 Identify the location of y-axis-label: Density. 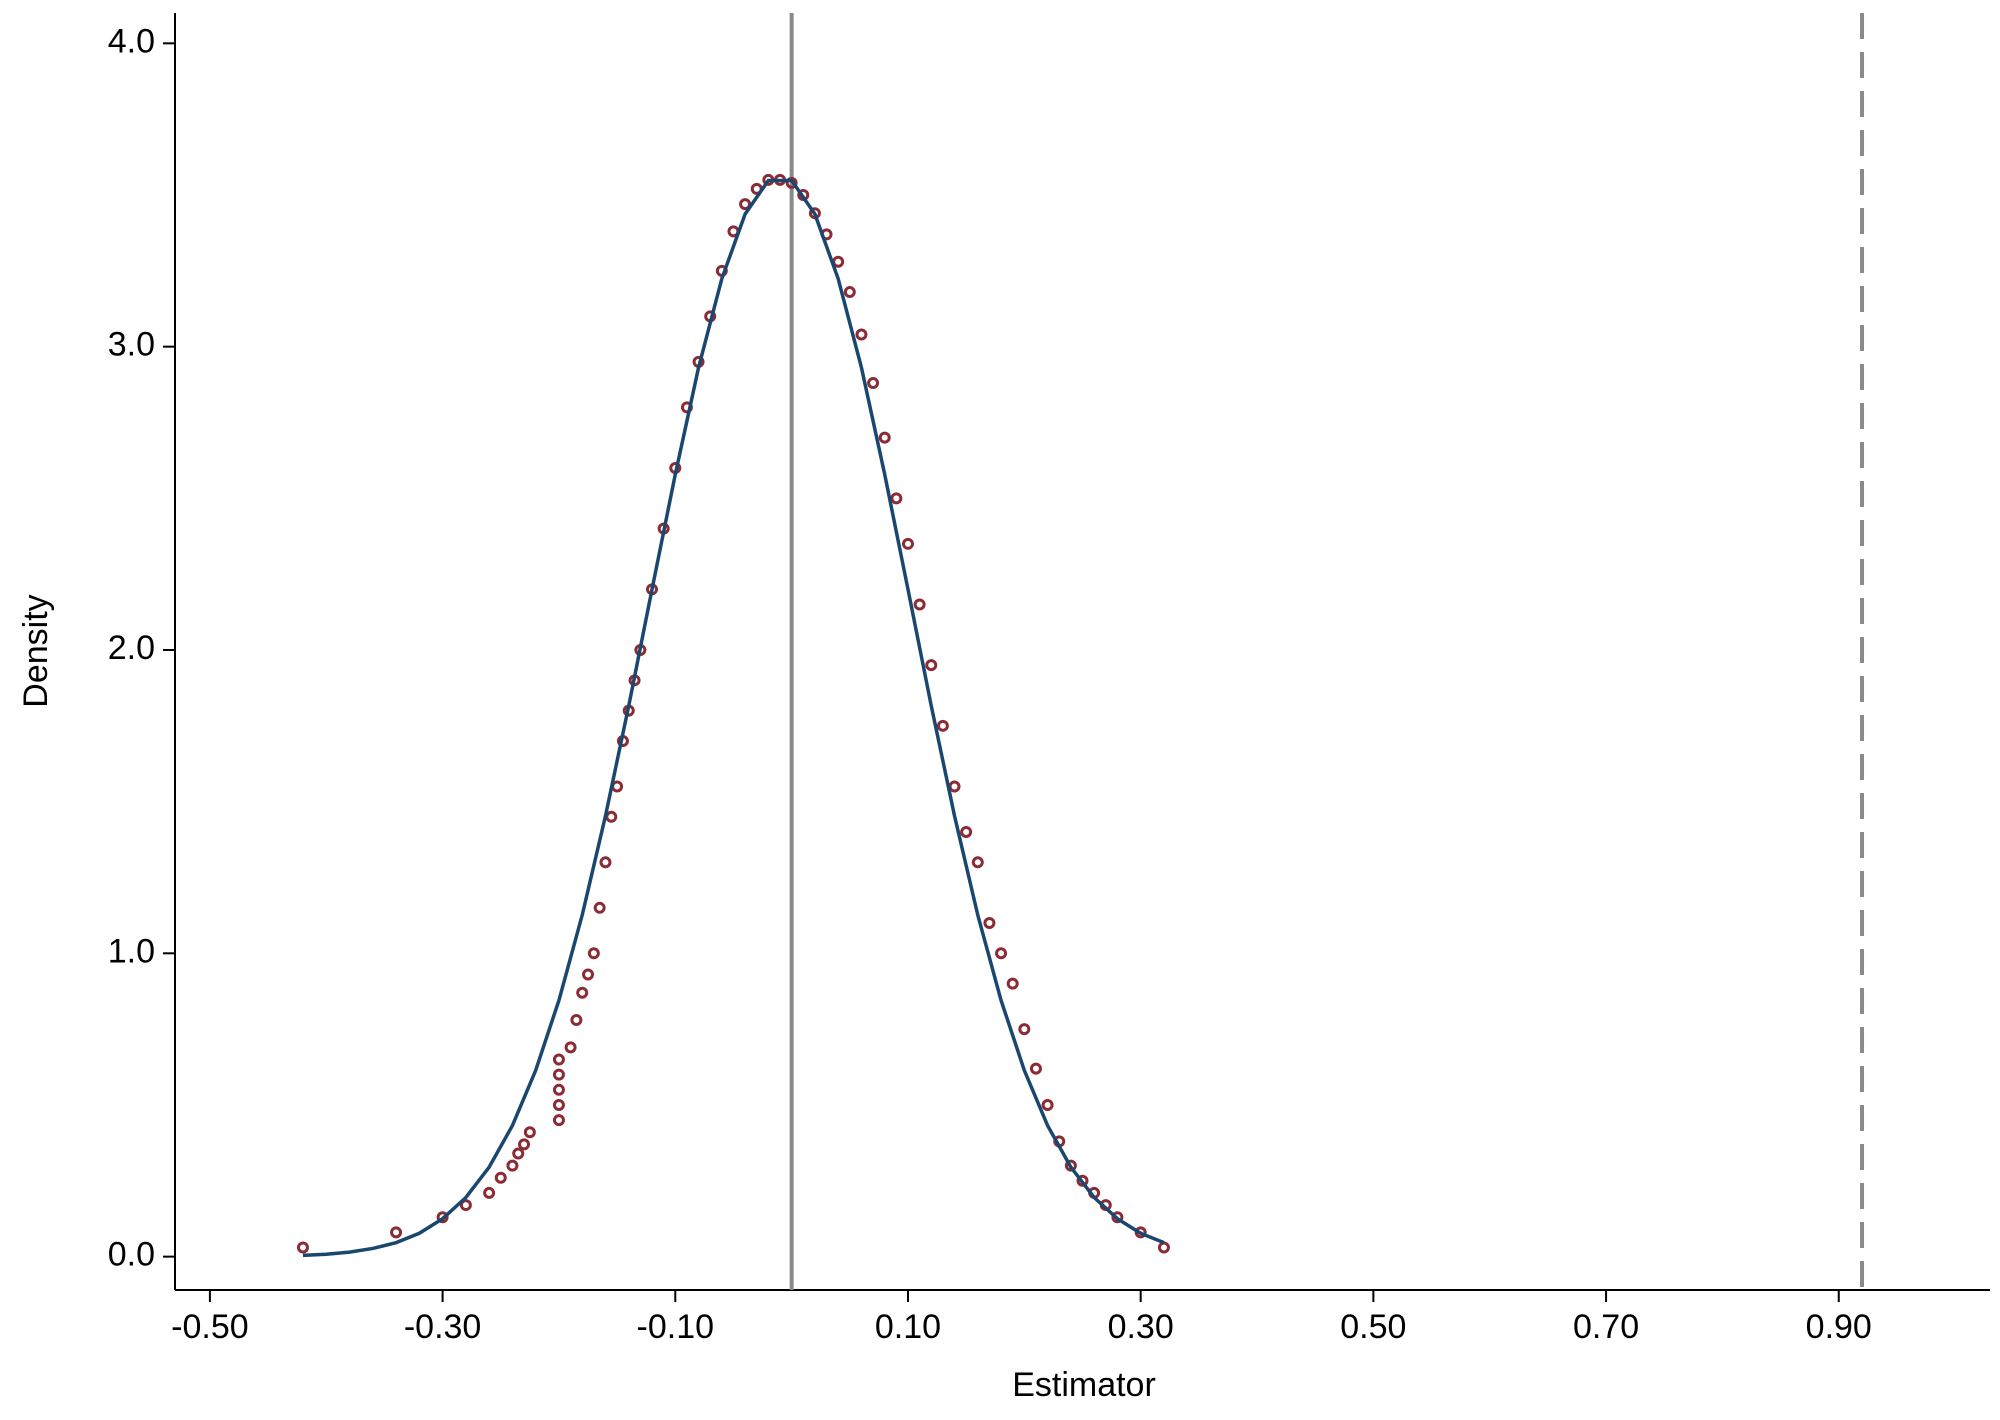
(36, 650).